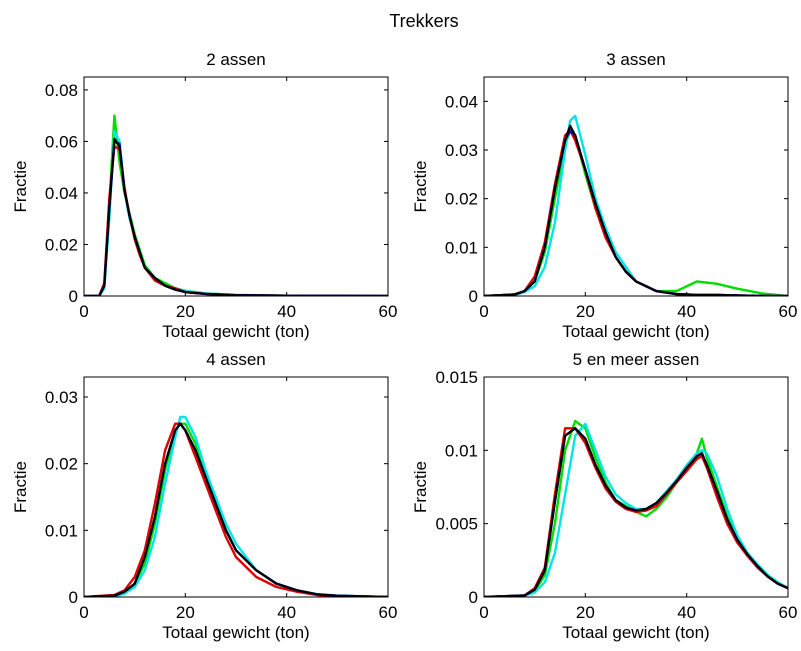 The width and height of the screenshot is (801, 651). Describe the element at coordinates (236, 359) in the screenshot. I see `panel-title: 4 assen` at that location.